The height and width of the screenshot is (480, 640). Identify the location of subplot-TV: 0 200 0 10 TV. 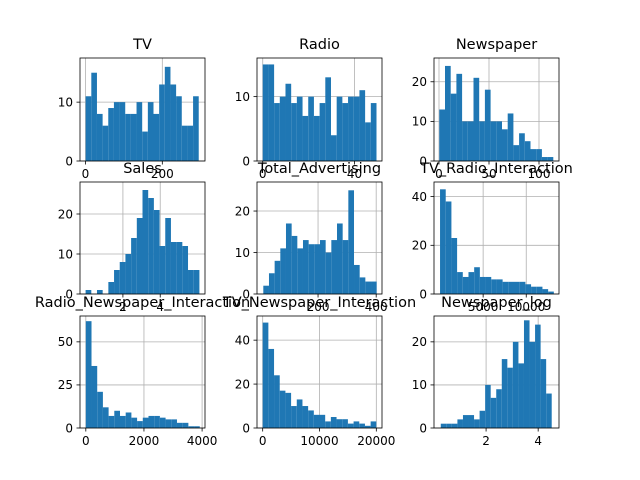
(132, 109).